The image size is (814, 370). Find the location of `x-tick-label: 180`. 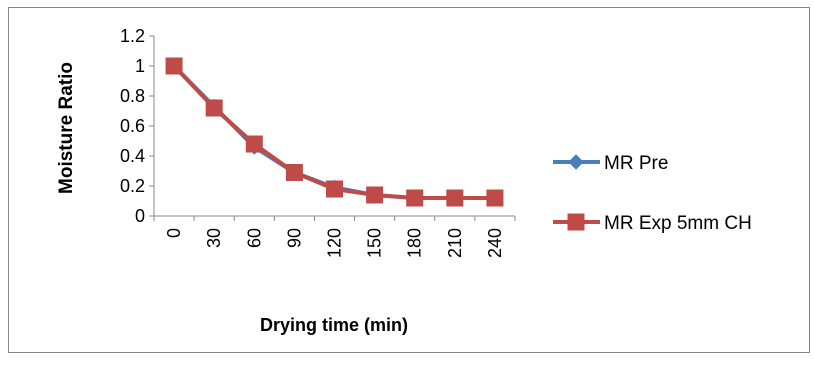

x-tick-label: 180 is located at coordinates (415, 243).